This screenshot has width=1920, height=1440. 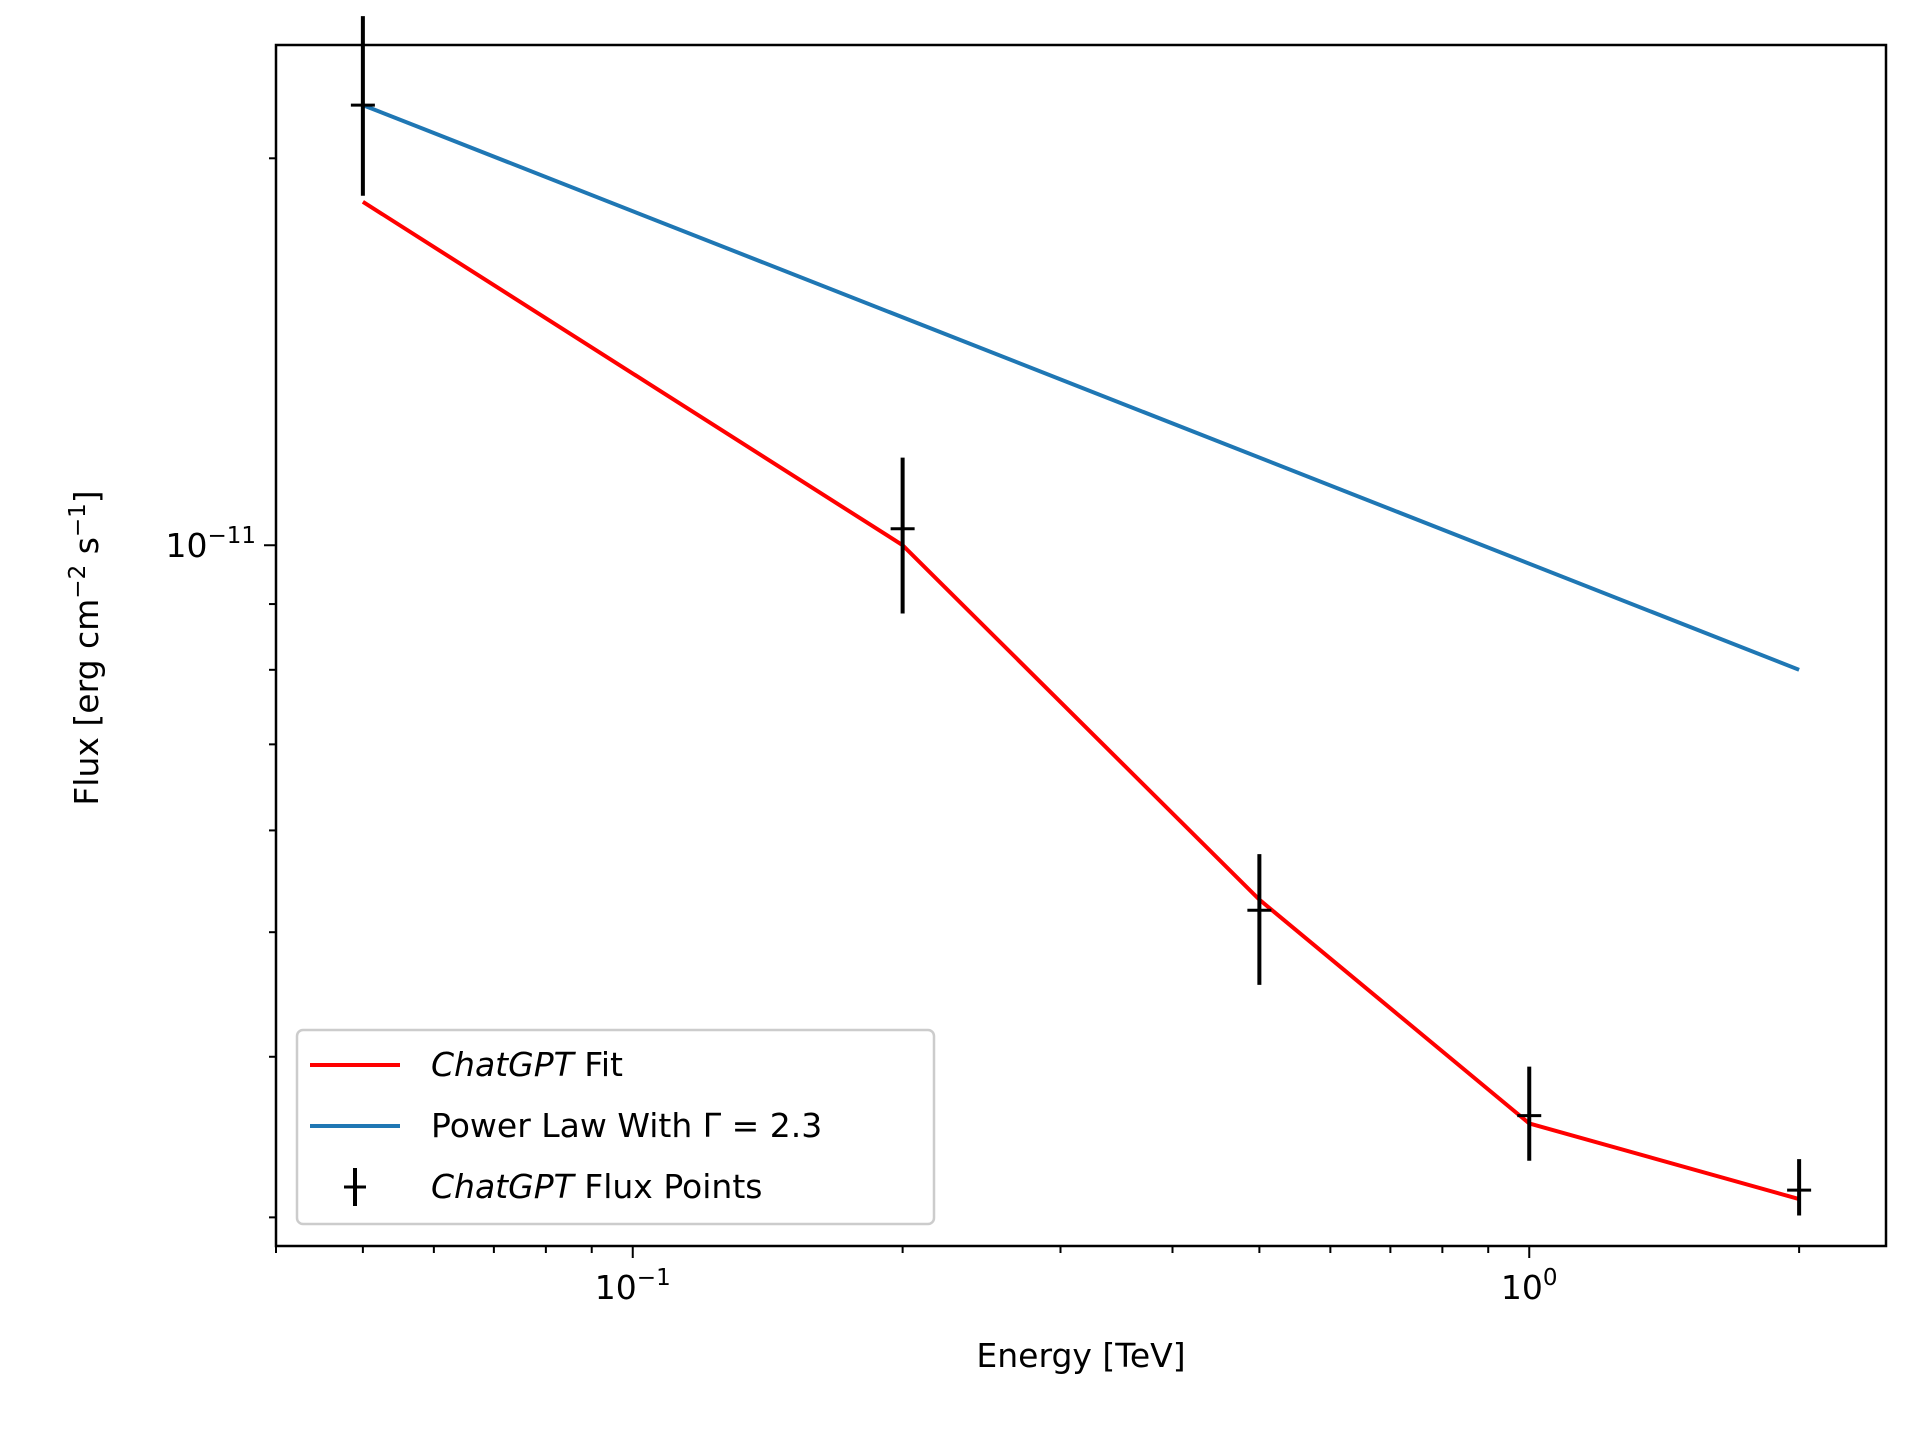 I want to click on legend-label: Power Law With Γ = 2.3, so click(x=626, y=1125).